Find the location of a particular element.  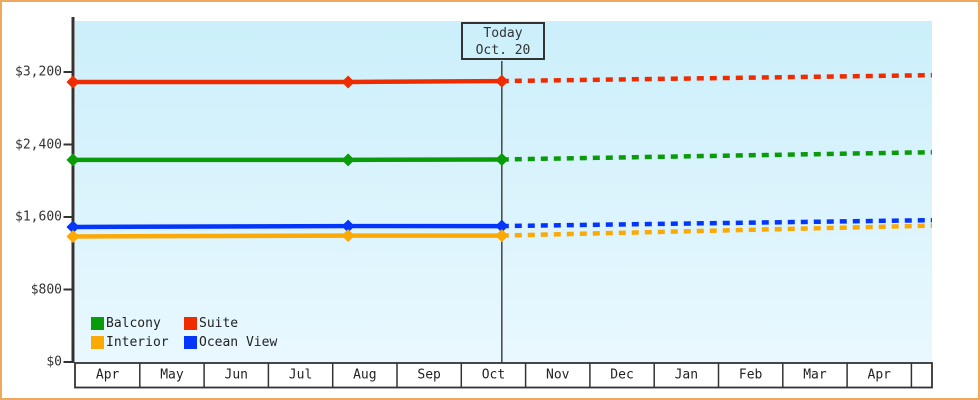

legend-label-ocean-view: Ocean View is located at coordinates (238, 342).